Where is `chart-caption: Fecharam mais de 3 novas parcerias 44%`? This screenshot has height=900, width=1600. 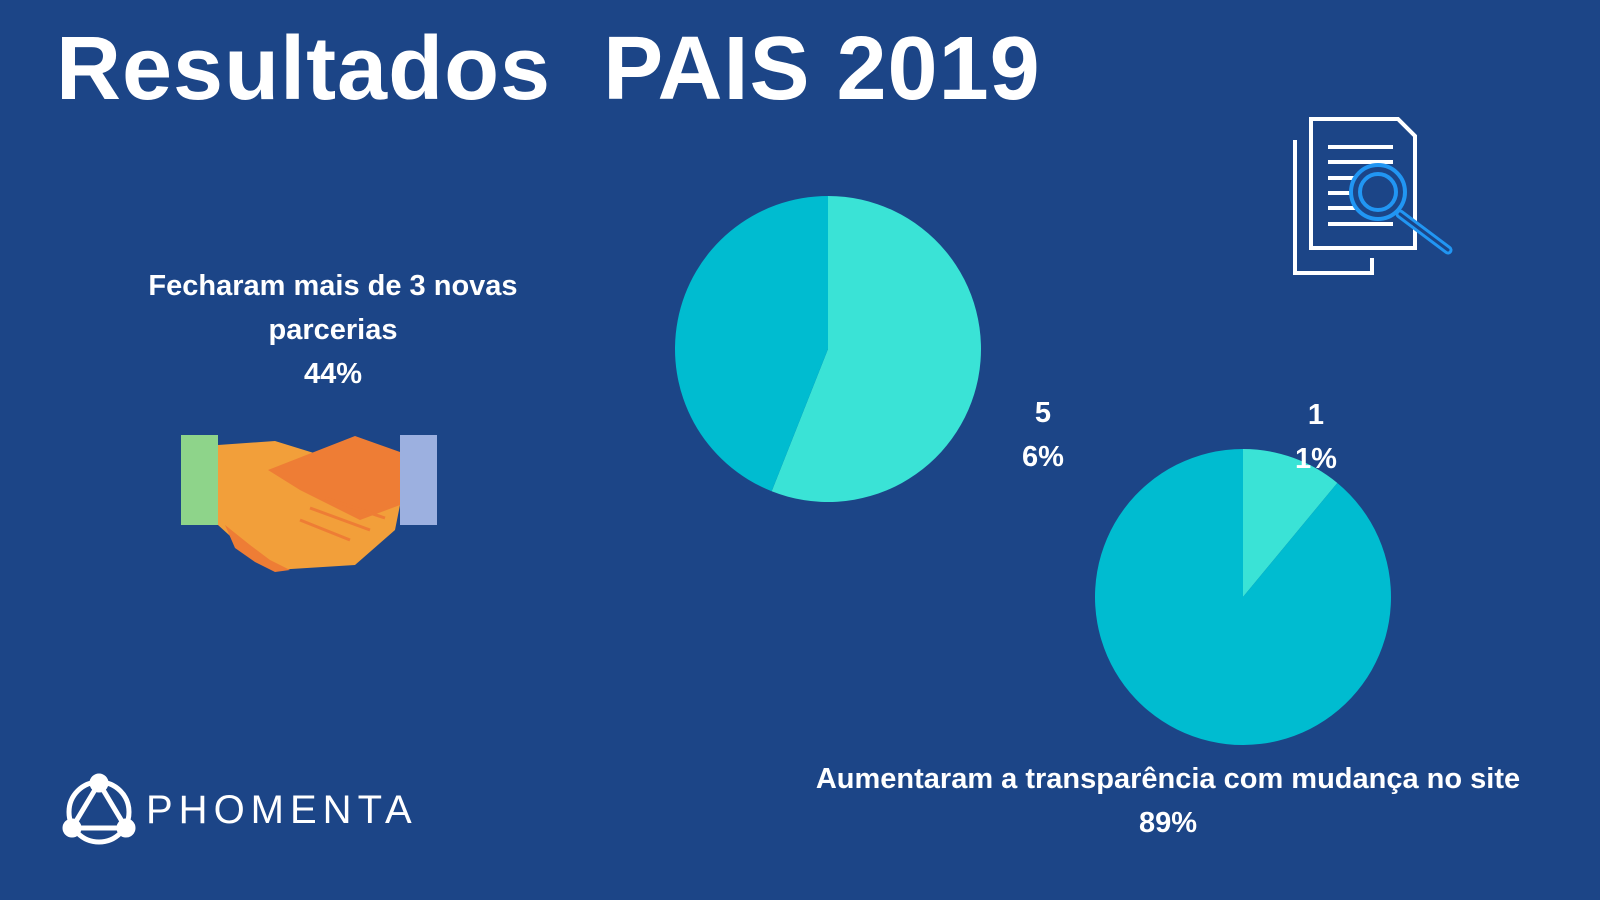 chart-caption: Fecharam mais de 3 novas parcerias 44% is located at coordinates (333, 330).